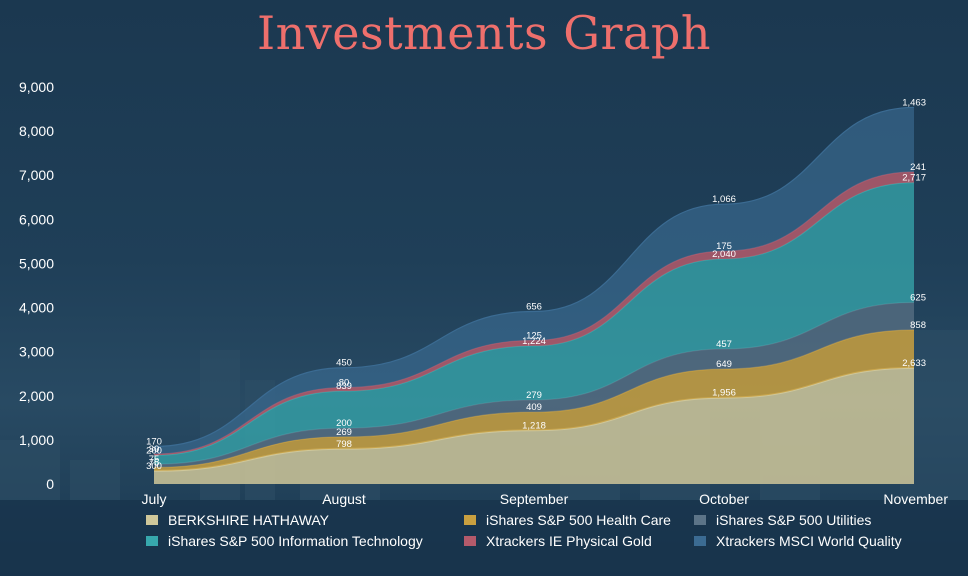 Image resolution: width=968 pixels, height=576 pixels. I want to click on data-label: 649, so click(724, 364).